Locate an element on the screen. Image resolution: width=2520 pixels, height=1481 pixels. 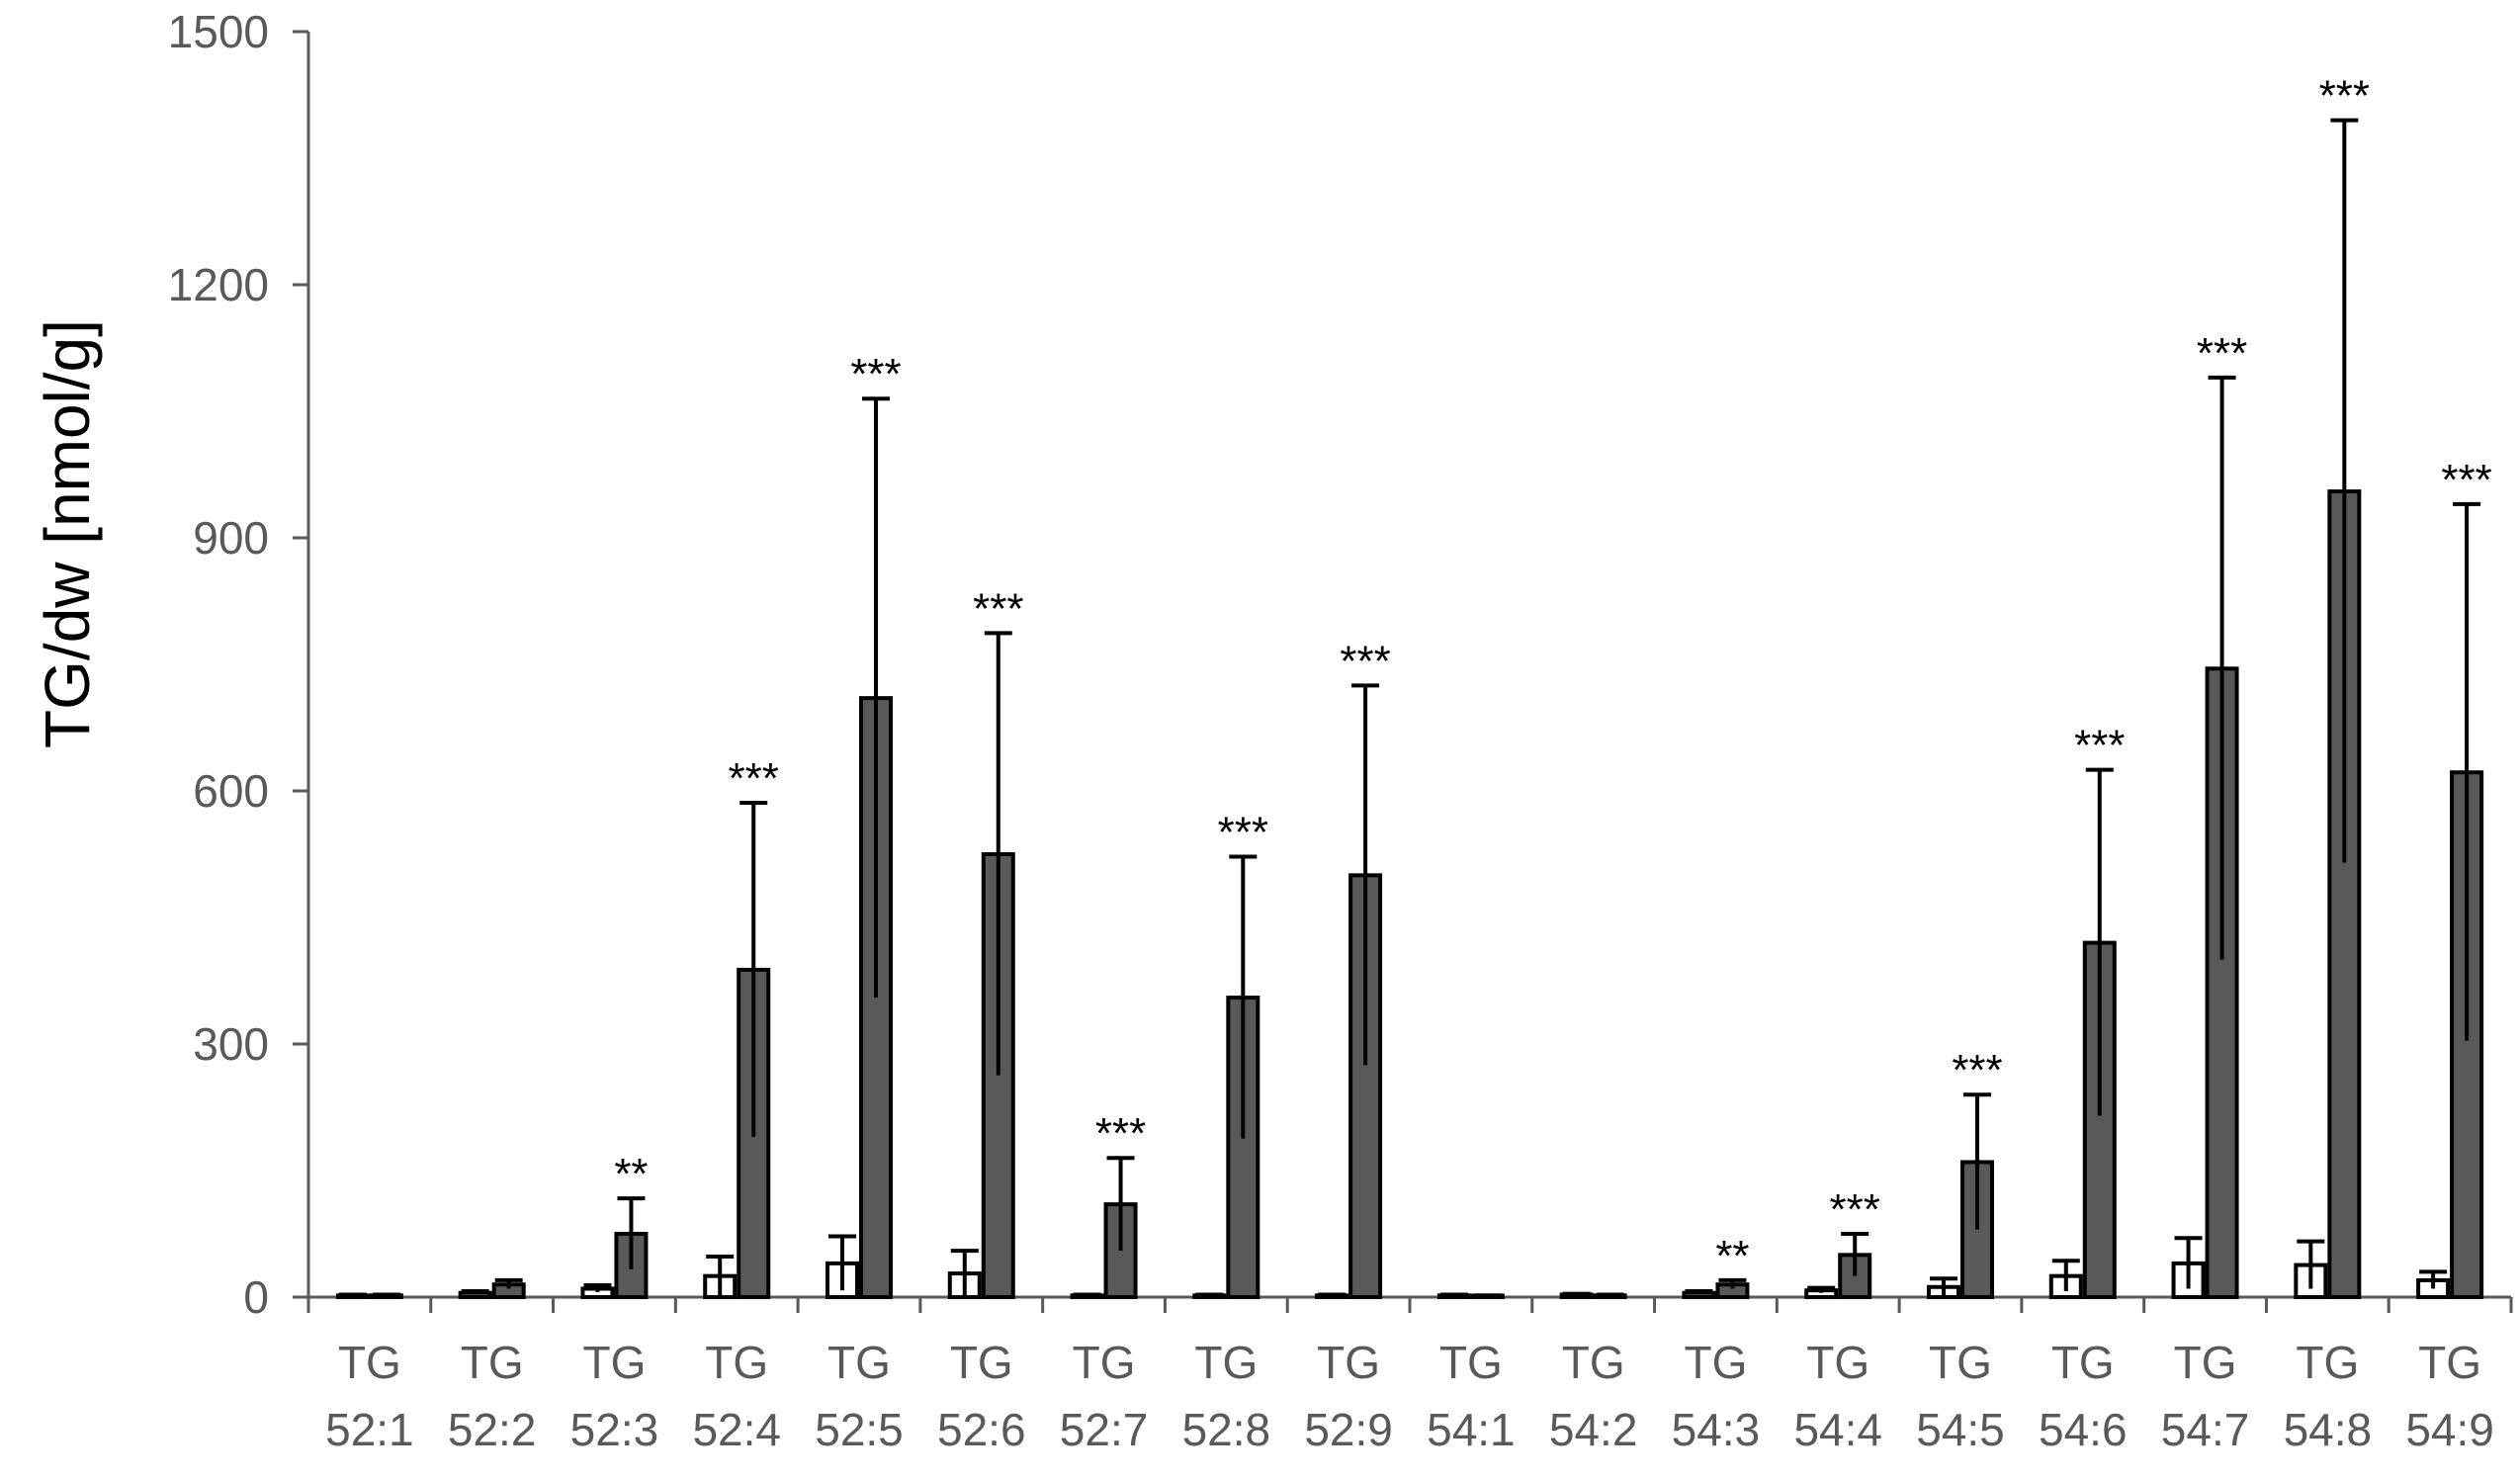
x-tick-label-line2: 54:5 is located at coordinates (1960, 1429).